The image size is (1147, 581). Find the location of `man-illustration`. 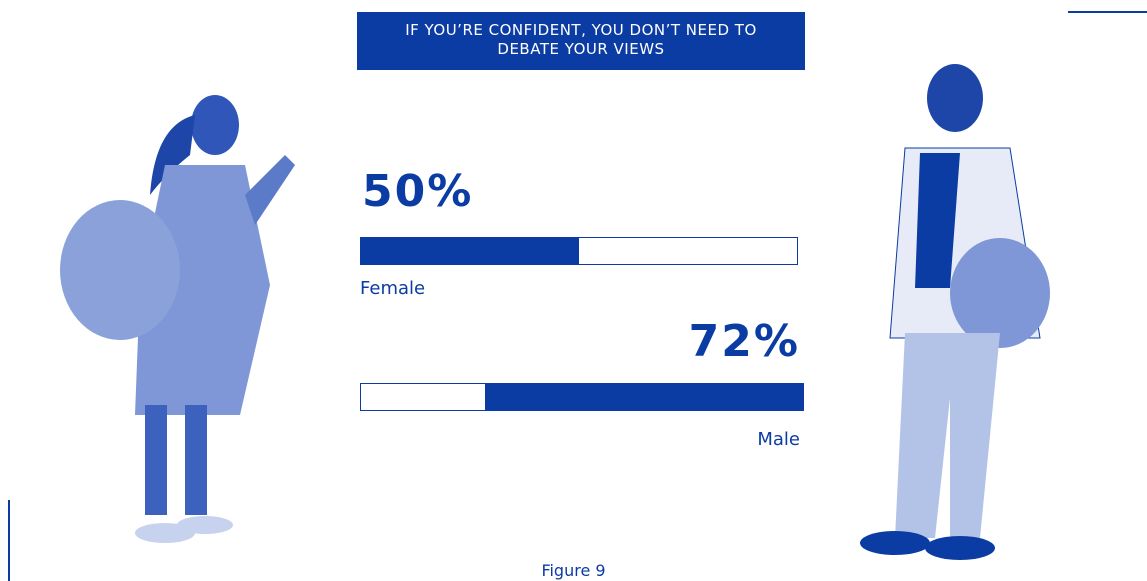

man-illustration is located at coordinates (955, 312).